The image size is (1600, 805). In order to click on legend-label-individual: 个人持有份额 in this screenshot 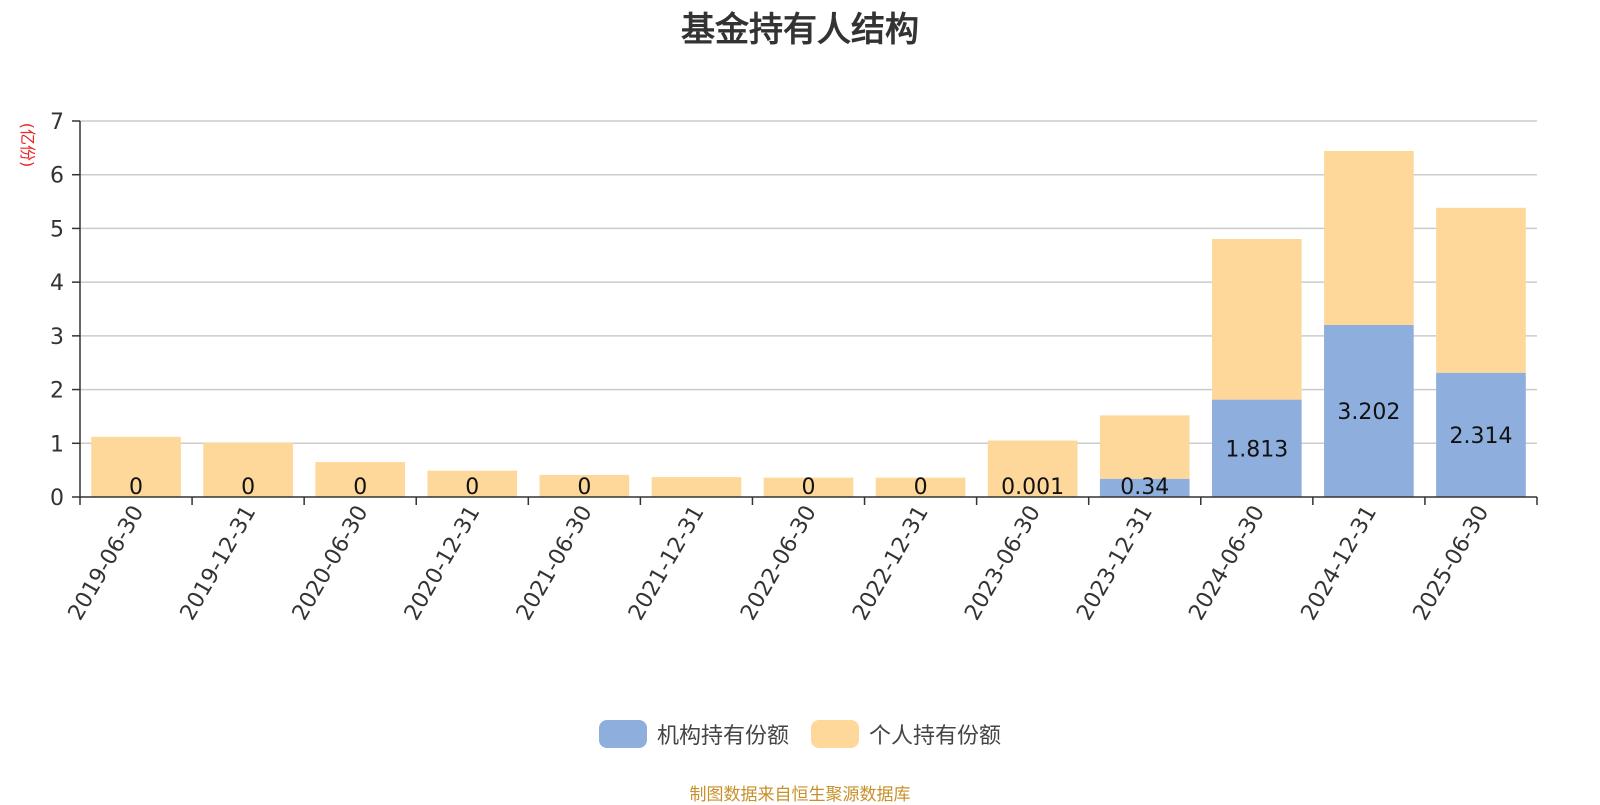, I will do `click(935, 734)`.